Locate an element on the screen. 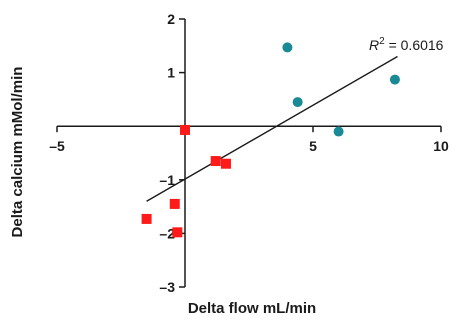 This screenshot has width=464, height=328. r-value: = 0.6016 is located at coordinates (414, 45).